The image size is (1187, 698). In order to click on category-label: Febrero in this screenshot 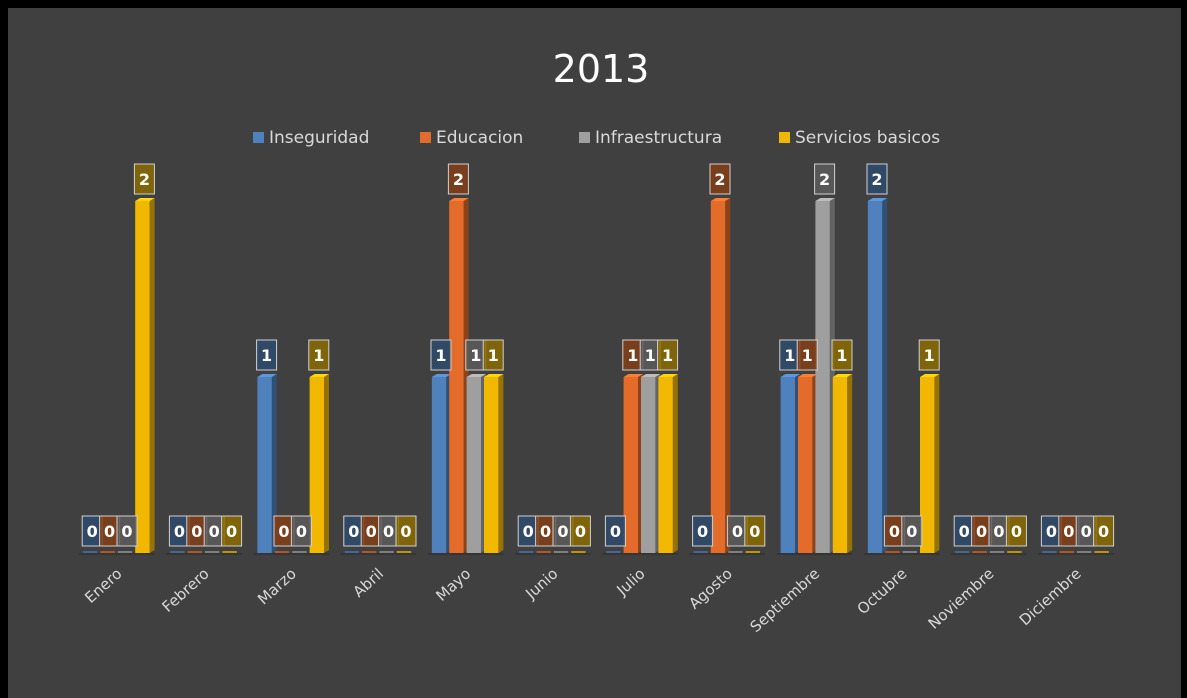, I will do `click(186, 590)`.